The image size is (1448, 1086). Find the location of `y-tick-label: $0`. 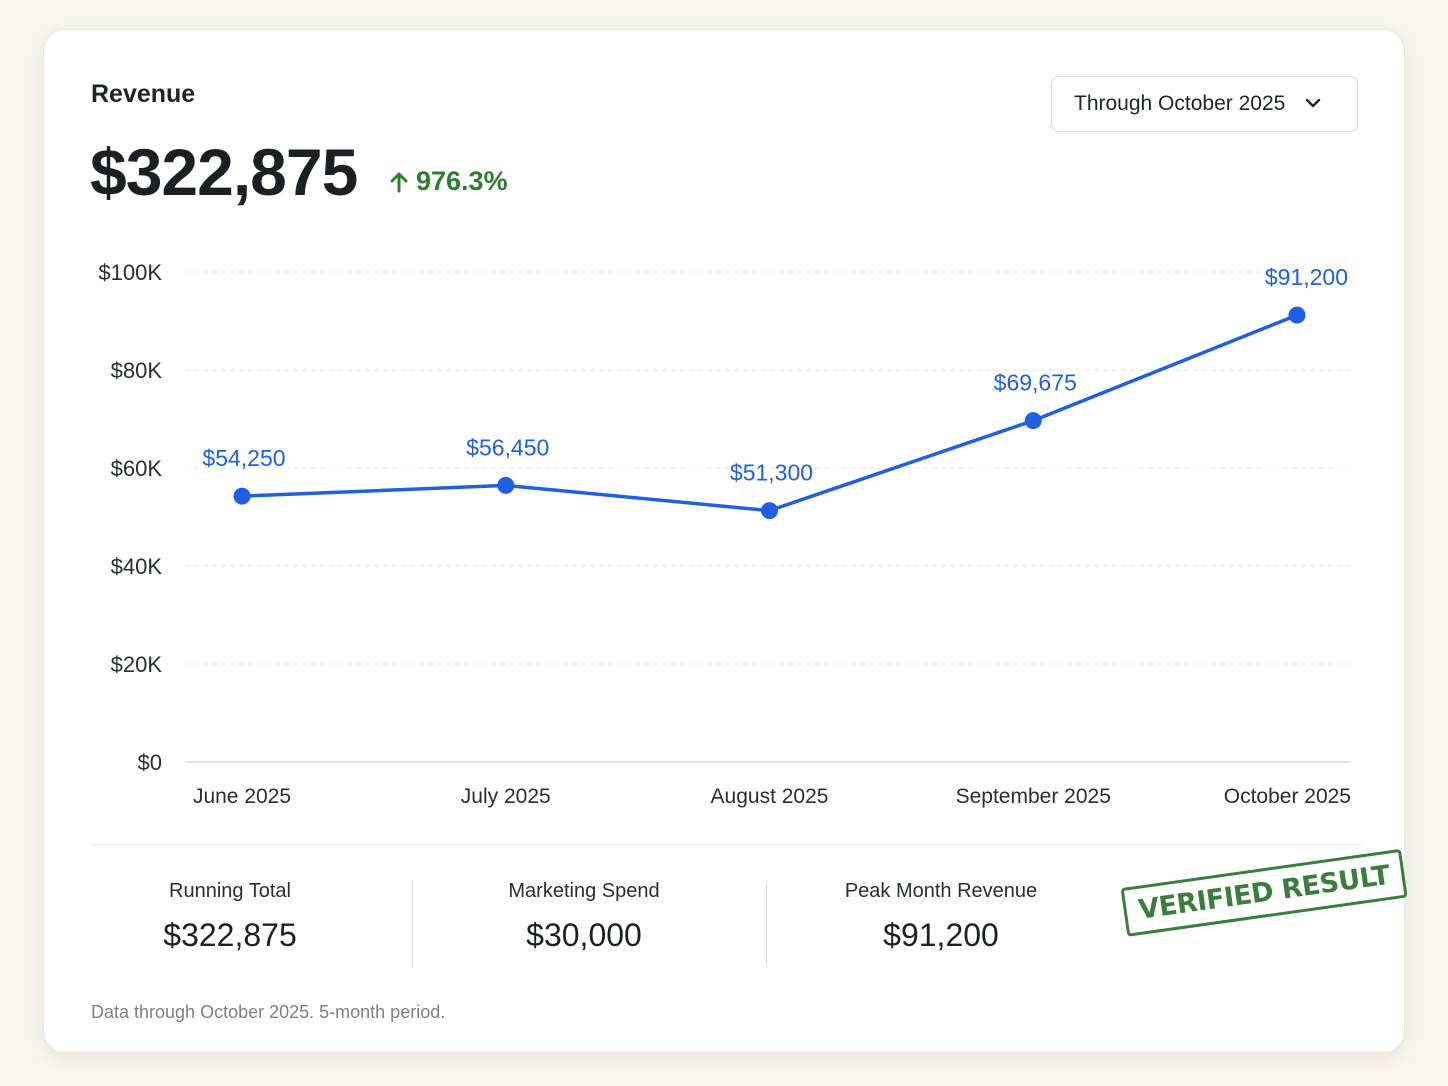

y-tick-label: $0 is located at coordinates (150, 762).